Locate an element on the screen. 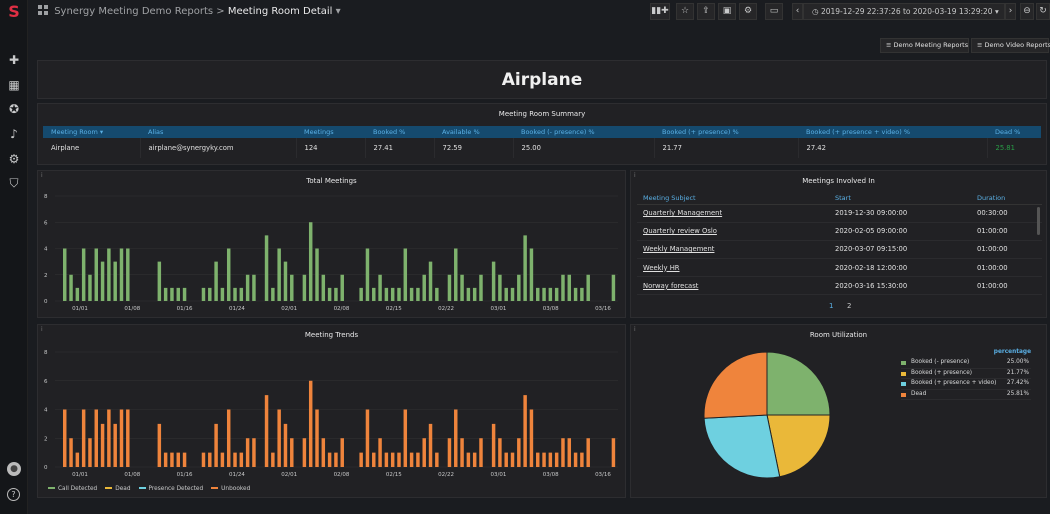  breadcrumb-folder: Synergy Meeting Demo Reports is located at coordinates (134, 11).